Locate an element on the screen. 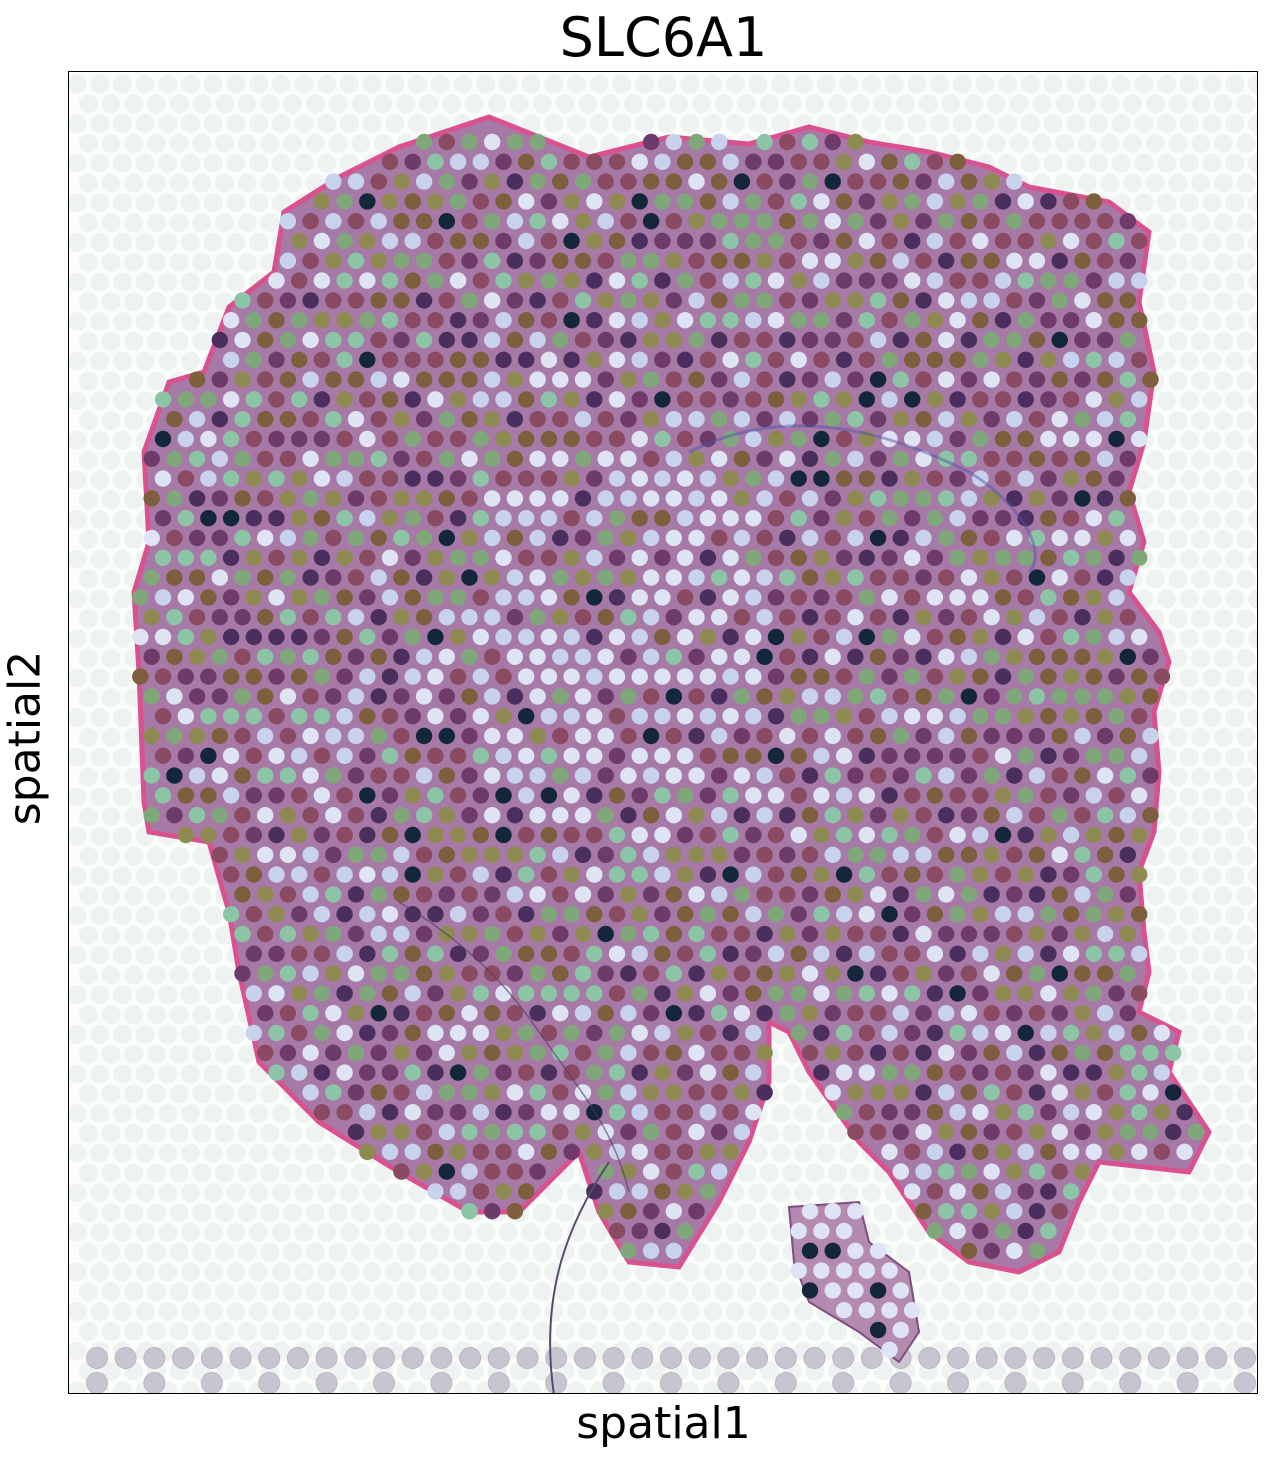  fiducial-spot is located at coordinates (1015, 1382).